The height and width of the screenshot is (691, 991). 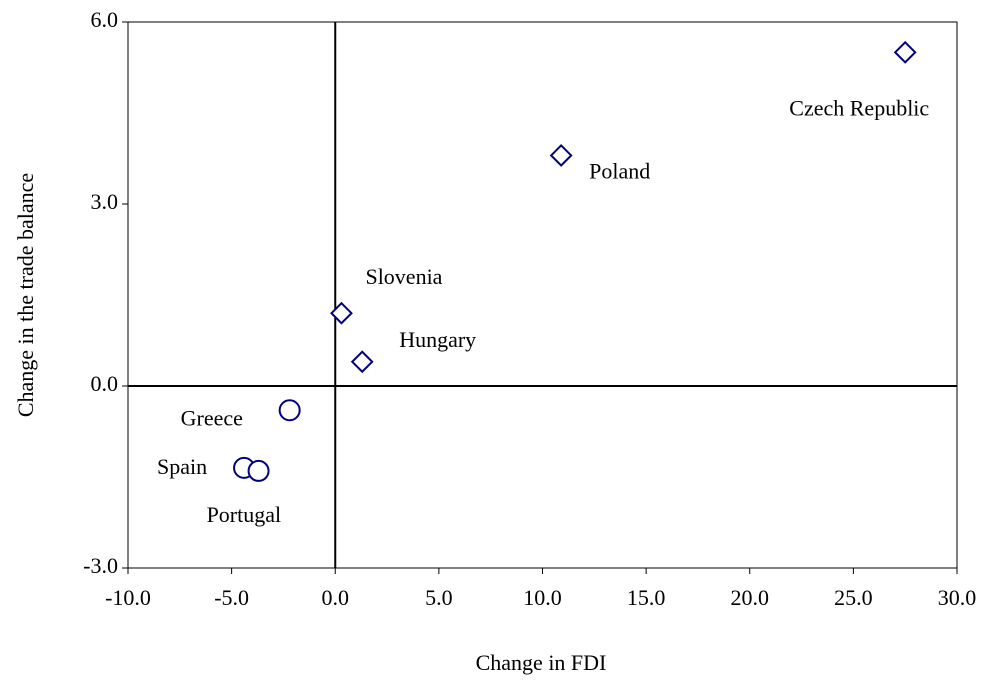 I want to click on y-tick-label: 3.0, so click(x=105, y=201).